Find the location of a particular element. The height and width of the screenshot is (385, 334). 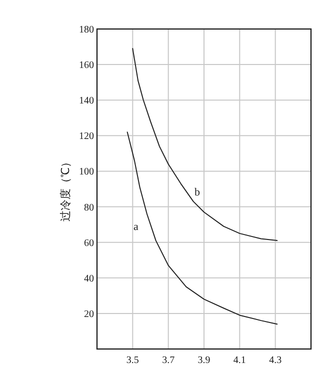

y-tick-label: 160 is located at coordinates (86, 66).